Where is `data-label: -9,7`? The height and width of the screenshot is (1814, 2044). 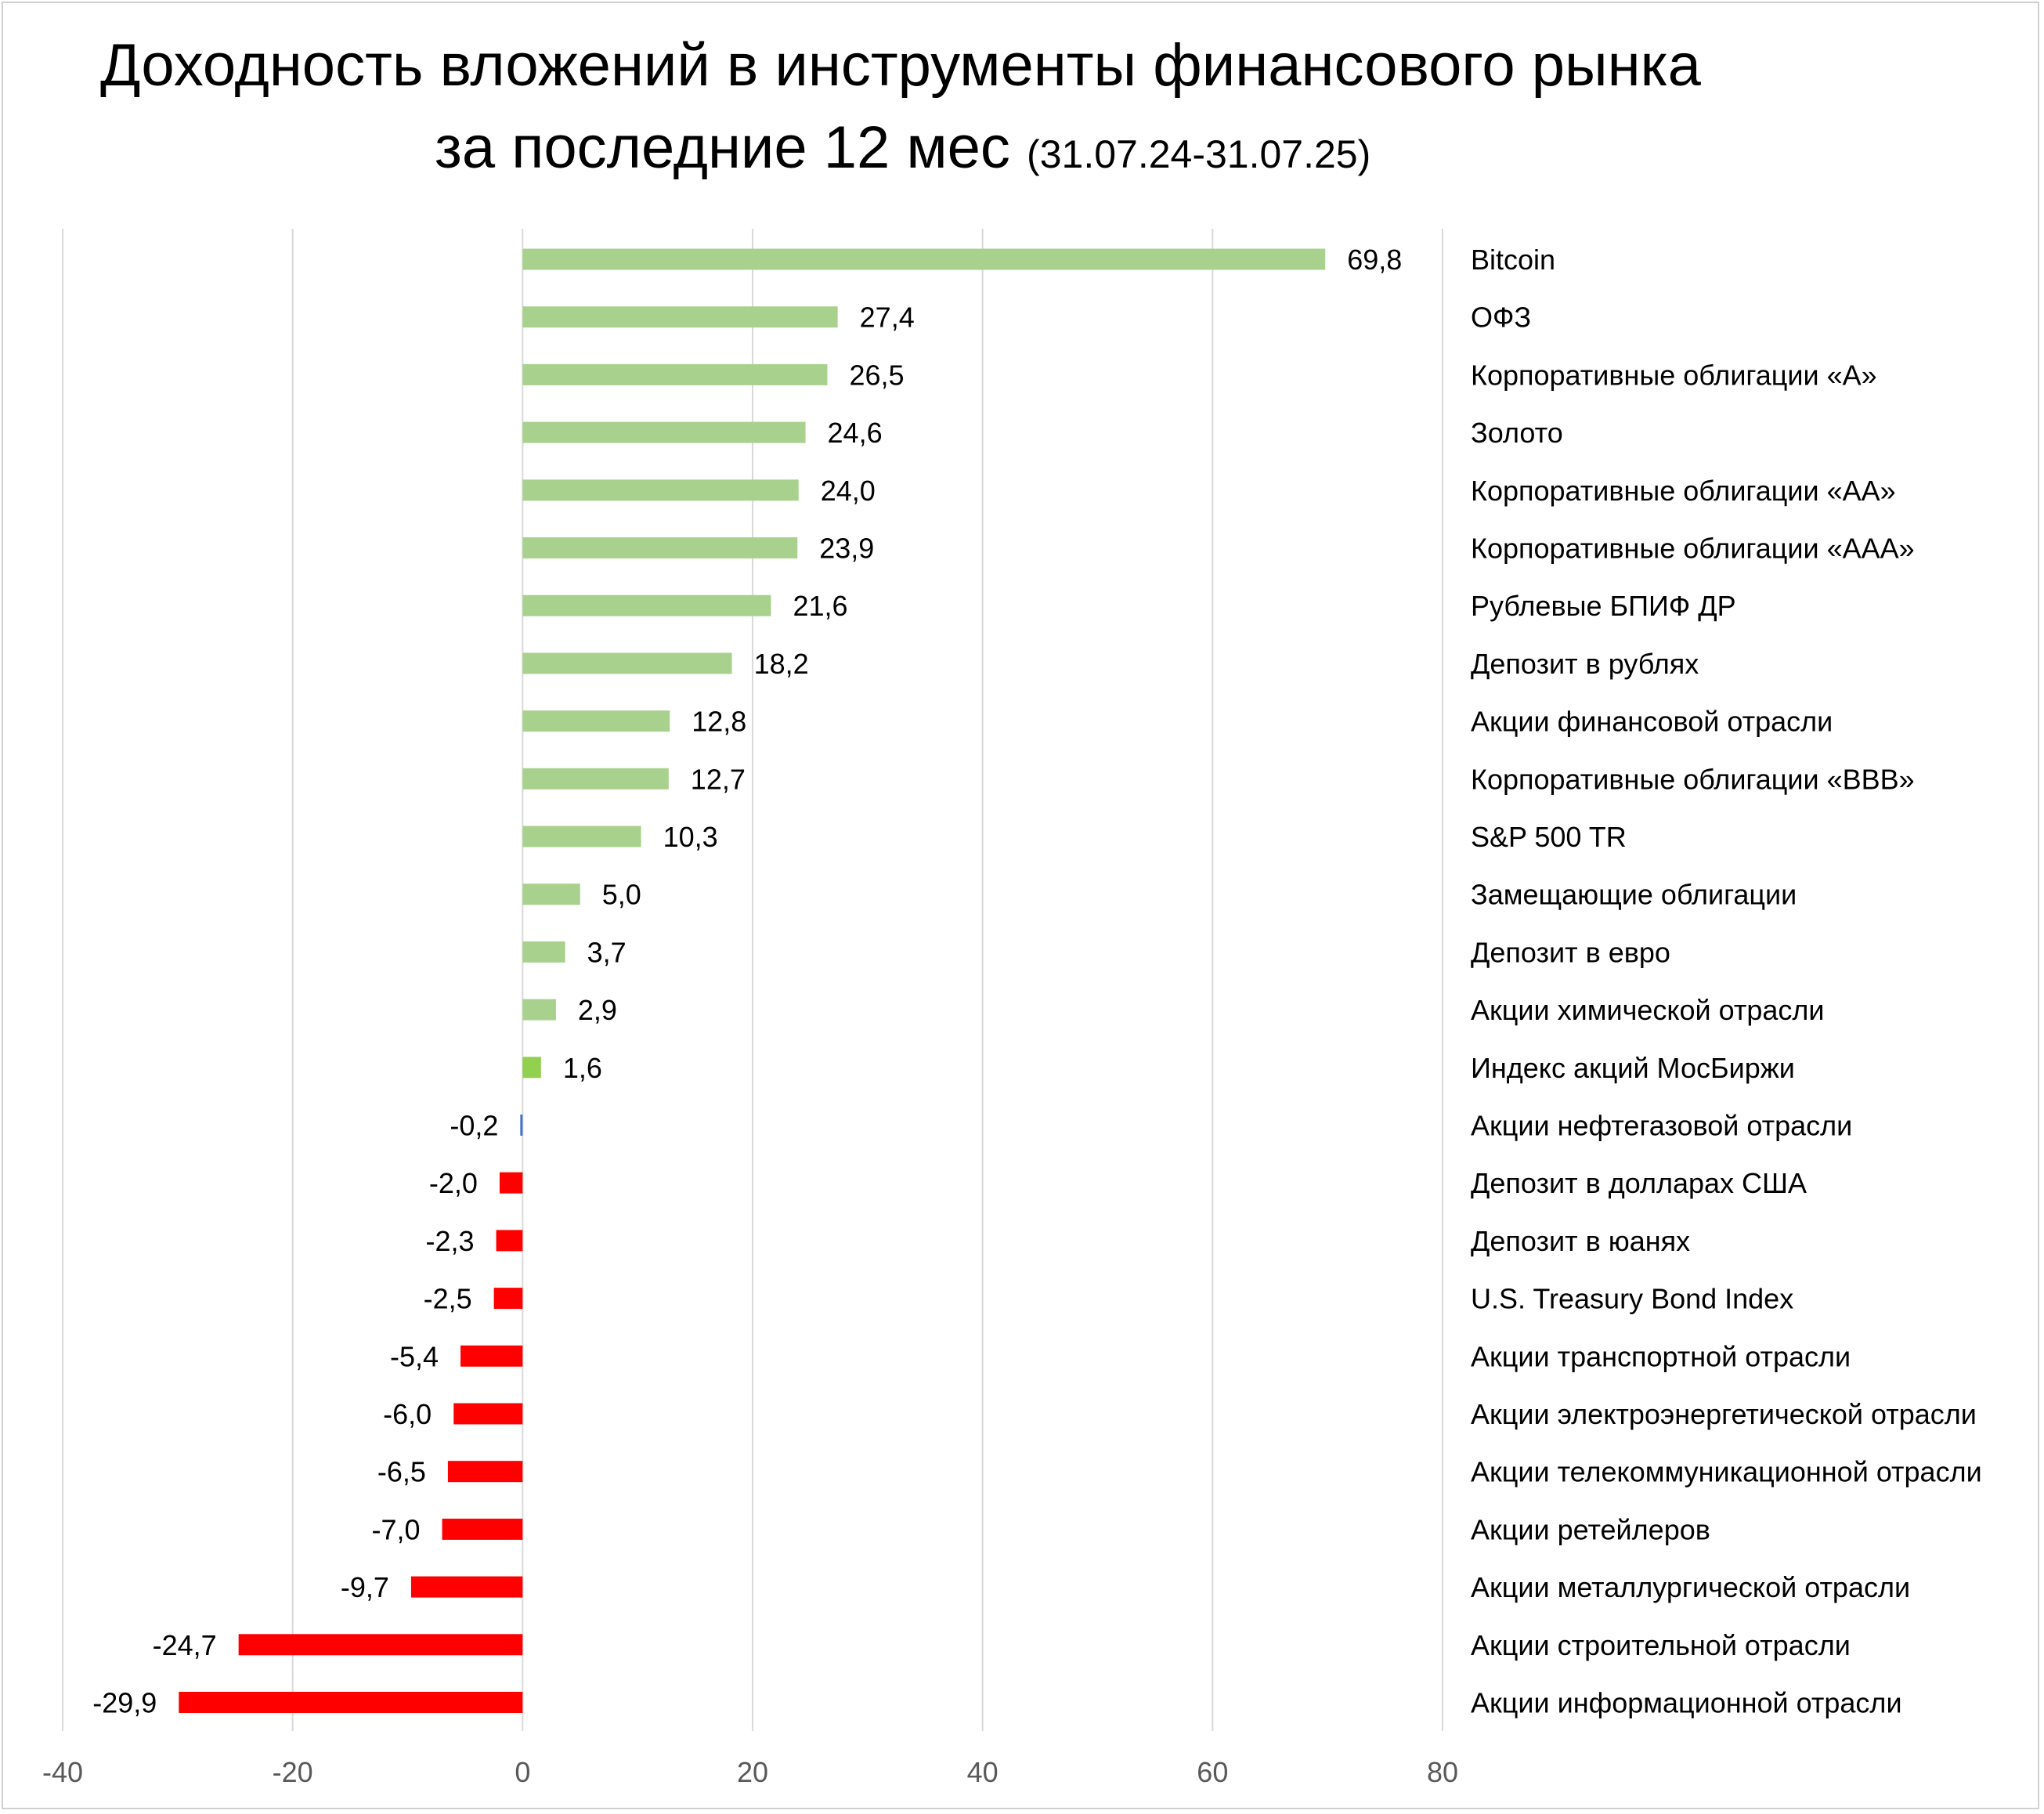
data-label: -9,7 is located at coordinates (365, 1587).